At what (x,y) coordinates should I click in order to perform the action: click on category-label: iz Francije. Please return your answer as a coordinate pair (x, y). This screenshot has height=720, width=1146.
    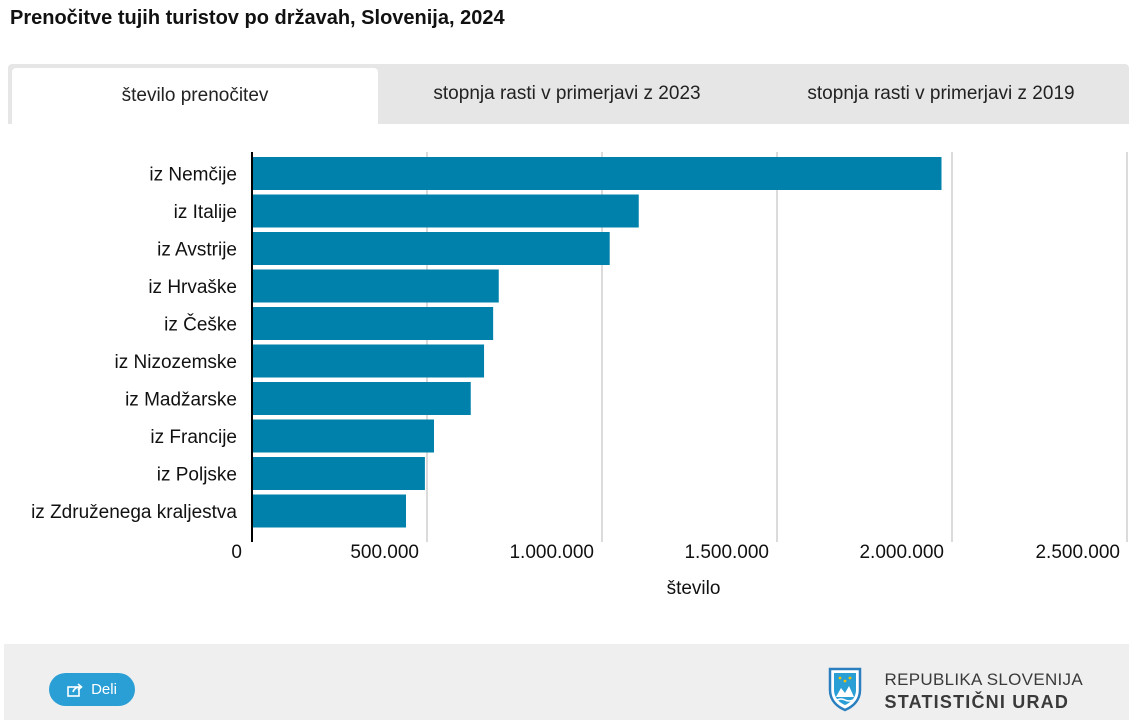
    Looking at the image, I should click on (193, 437).